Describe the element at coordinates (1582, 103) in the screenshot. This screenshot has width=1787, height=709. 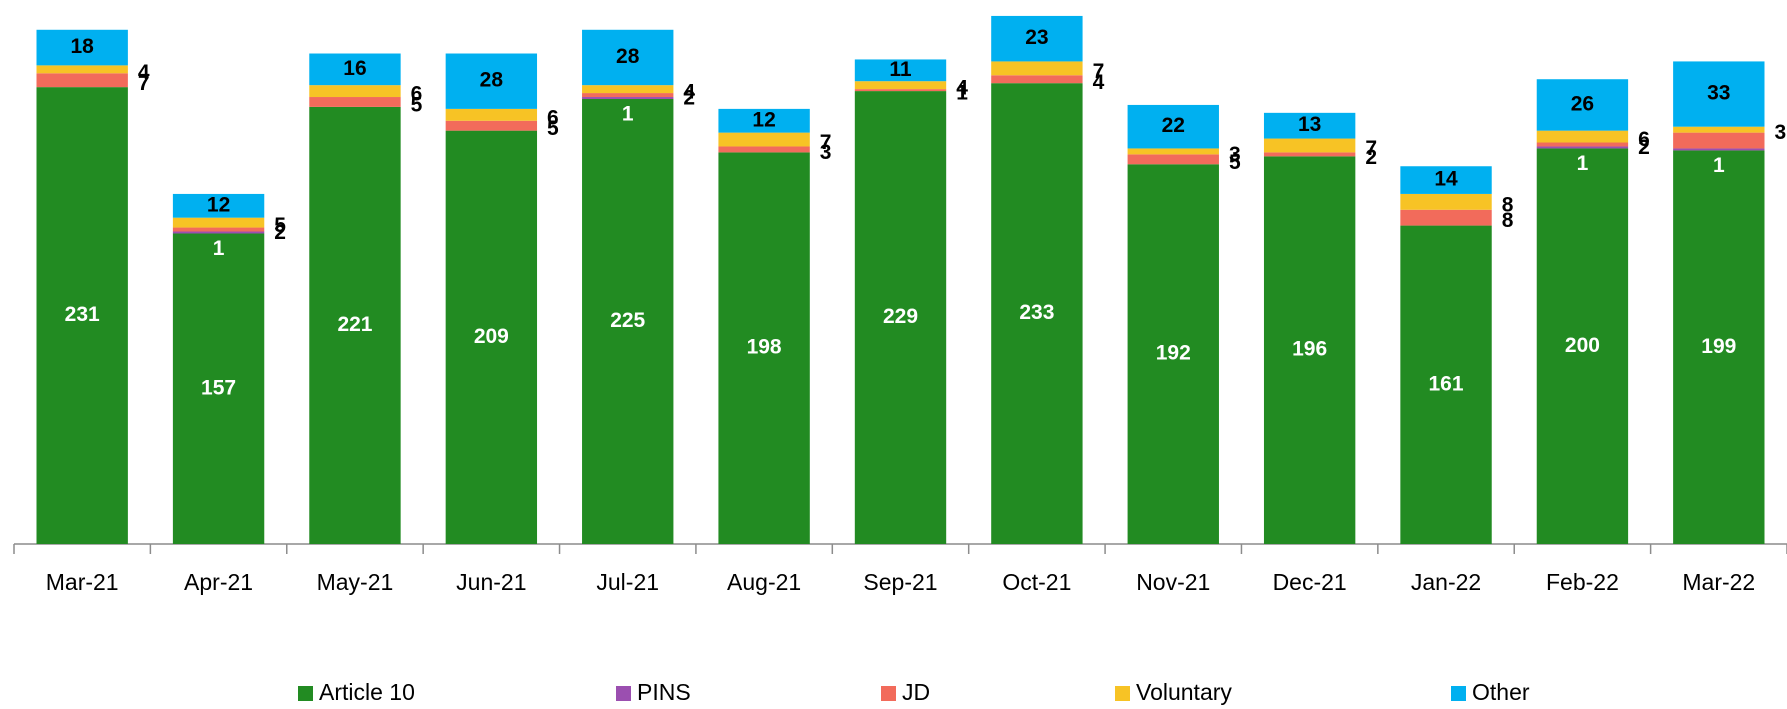
I see `data-label: 26` at that location.